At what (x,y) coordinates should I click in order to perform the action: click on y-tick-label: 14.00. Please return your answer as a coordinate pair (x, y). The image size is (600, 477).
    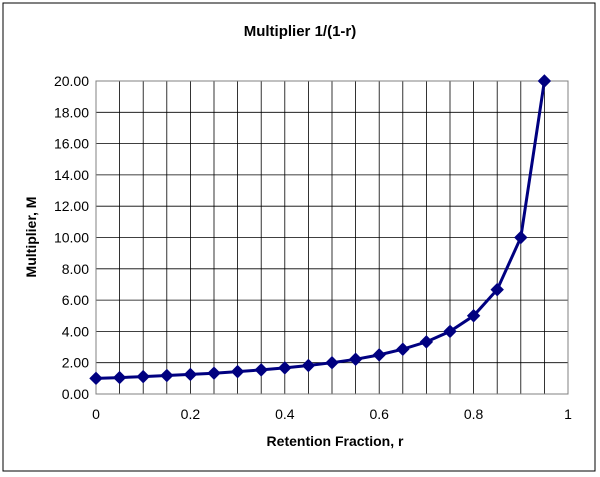
    Looking at the image, I should click on (71, 175).